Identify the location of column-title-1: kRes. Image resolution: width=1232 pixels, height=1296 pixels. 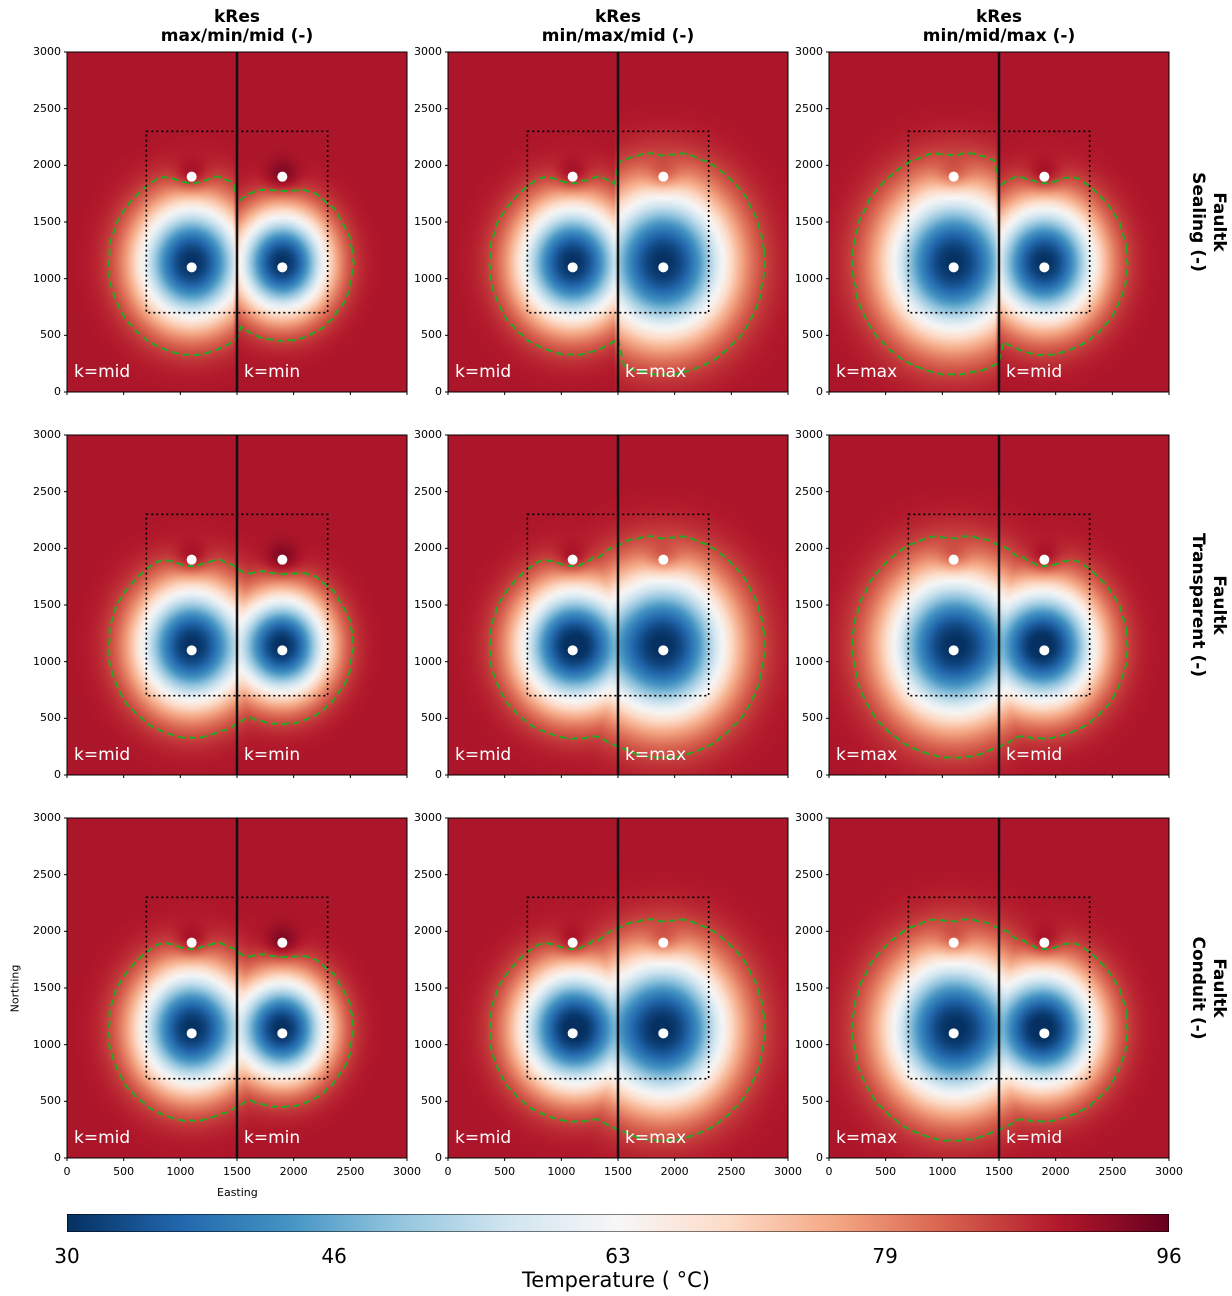
(618, 17).